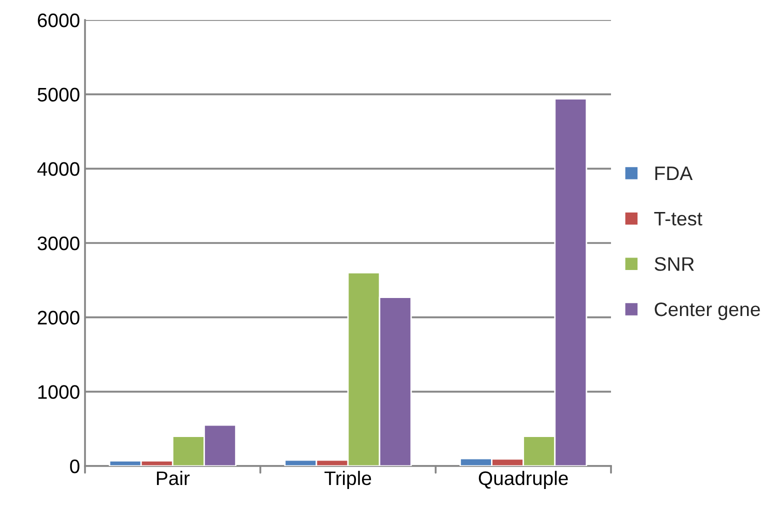 The height and width of the screenshot is (511, 771). What do you see at coordinates (58, 169) in the screenshot?
I see `y-tick-label: 4000` at bounding box center [58, 169].